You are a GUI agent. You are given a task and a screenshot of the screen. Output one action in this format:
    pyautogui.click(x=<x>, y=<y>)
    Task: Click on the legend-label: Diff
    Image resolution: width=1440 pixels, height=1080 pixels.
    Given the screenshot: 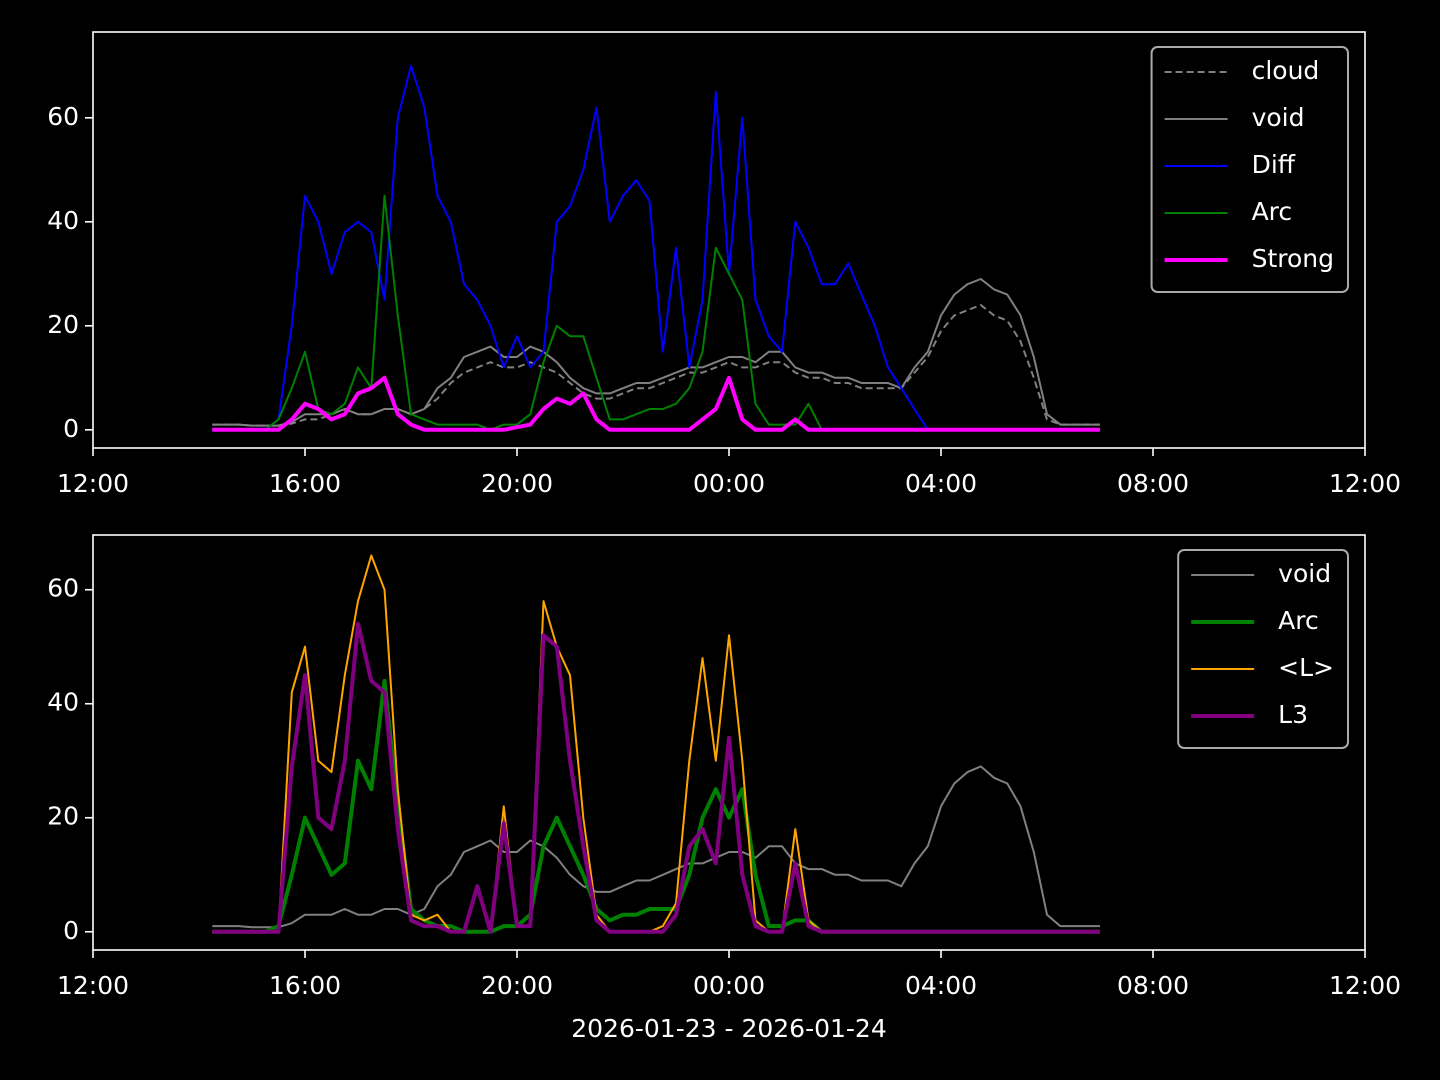 What is the action you would take?
    pyautogui.click(x=1274, y=164)
    